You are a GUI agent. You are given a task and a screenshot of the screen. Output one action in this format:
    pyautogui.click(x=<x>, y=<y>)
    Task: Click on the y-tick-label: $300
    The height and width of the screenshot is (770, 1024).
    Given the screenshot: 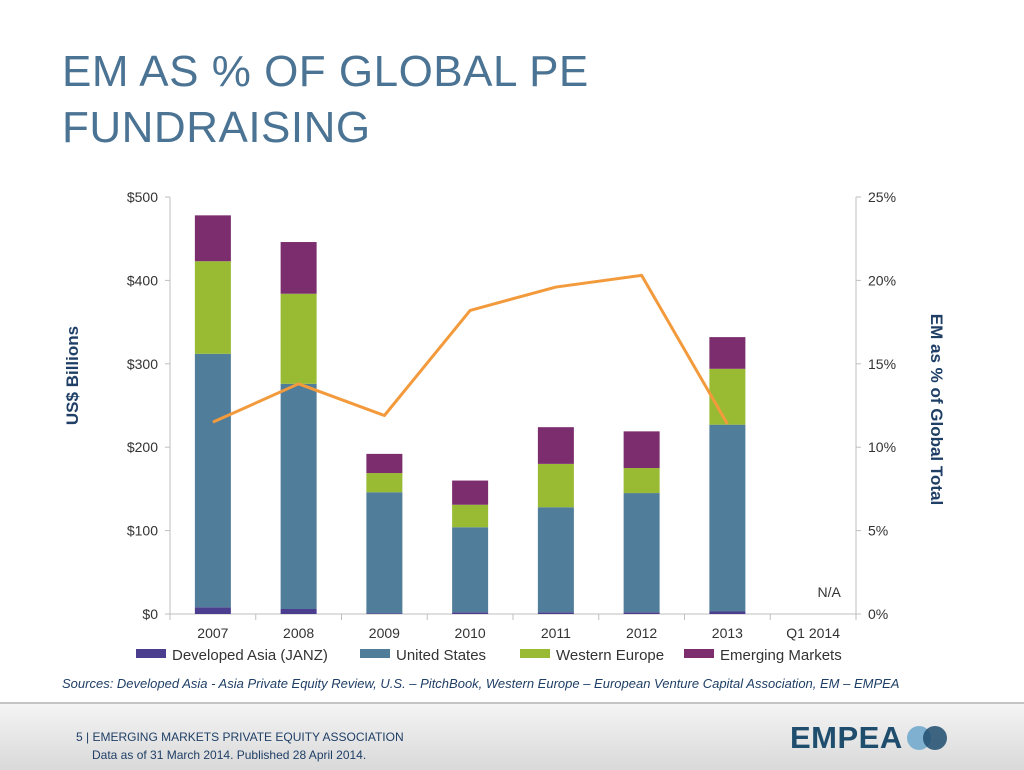 What is the action you would take?
    pyautogui.click(x=142, y=364)
    